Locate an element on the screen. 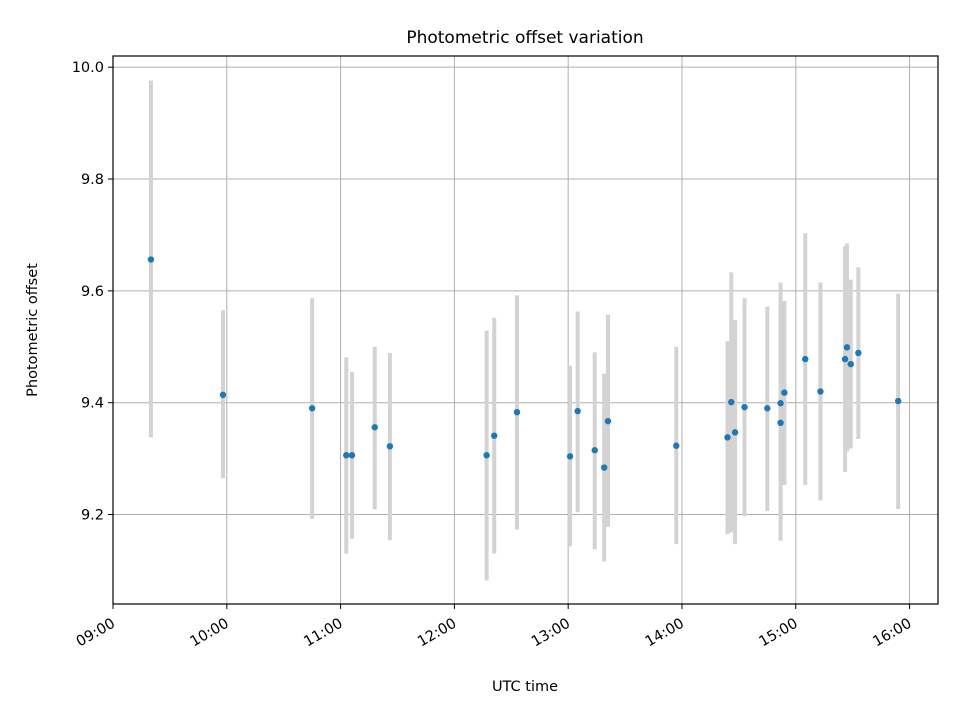  y-axis-ticks: 9.2 9.4 9.6 9.8 10.0 is located at coordinates (92, 292).